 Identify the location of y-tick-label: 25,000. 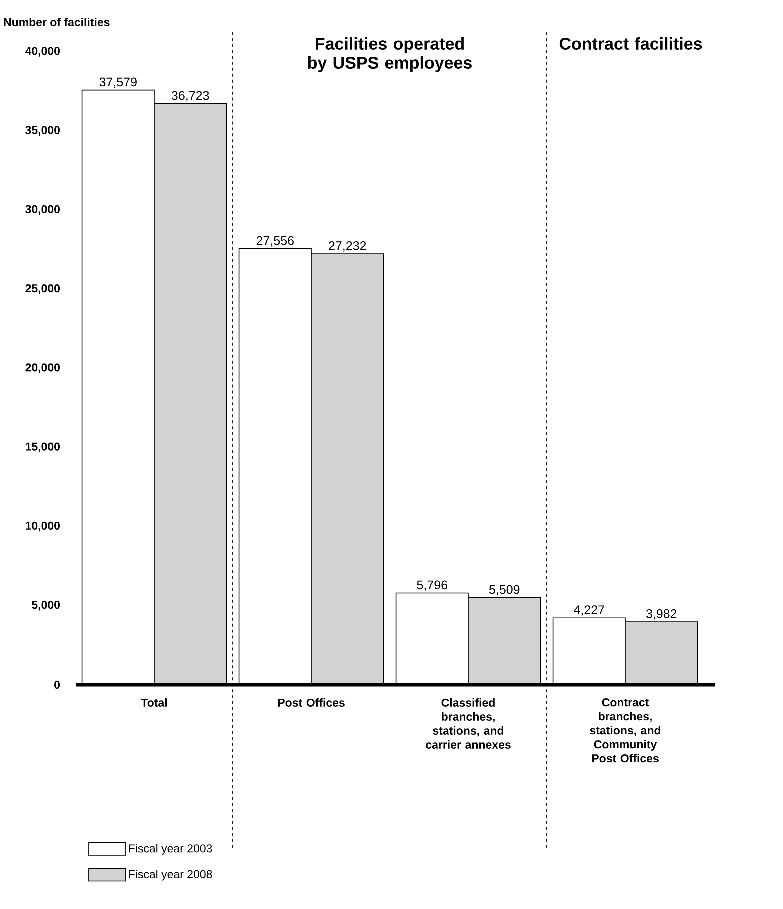
(43, 289).